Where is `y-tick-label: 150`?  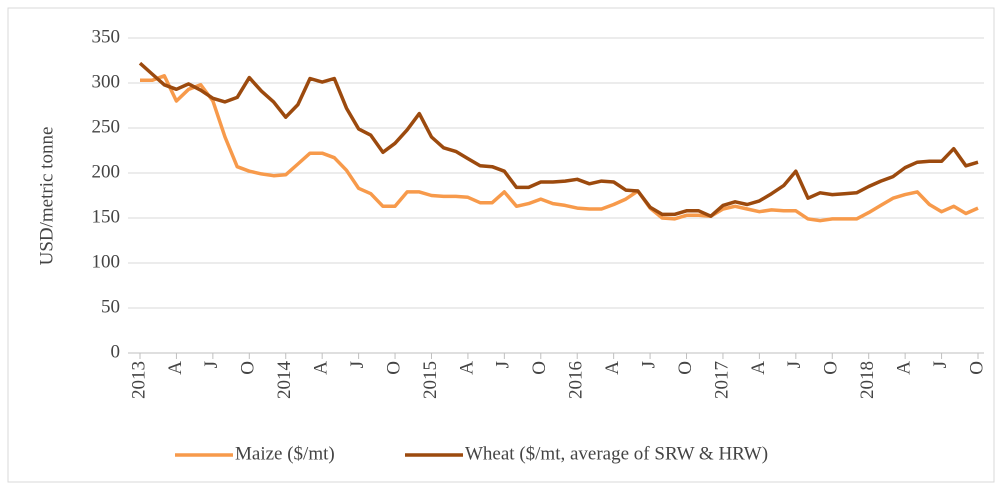
y-tick-label: 150 is located at coordinates (106, 216).